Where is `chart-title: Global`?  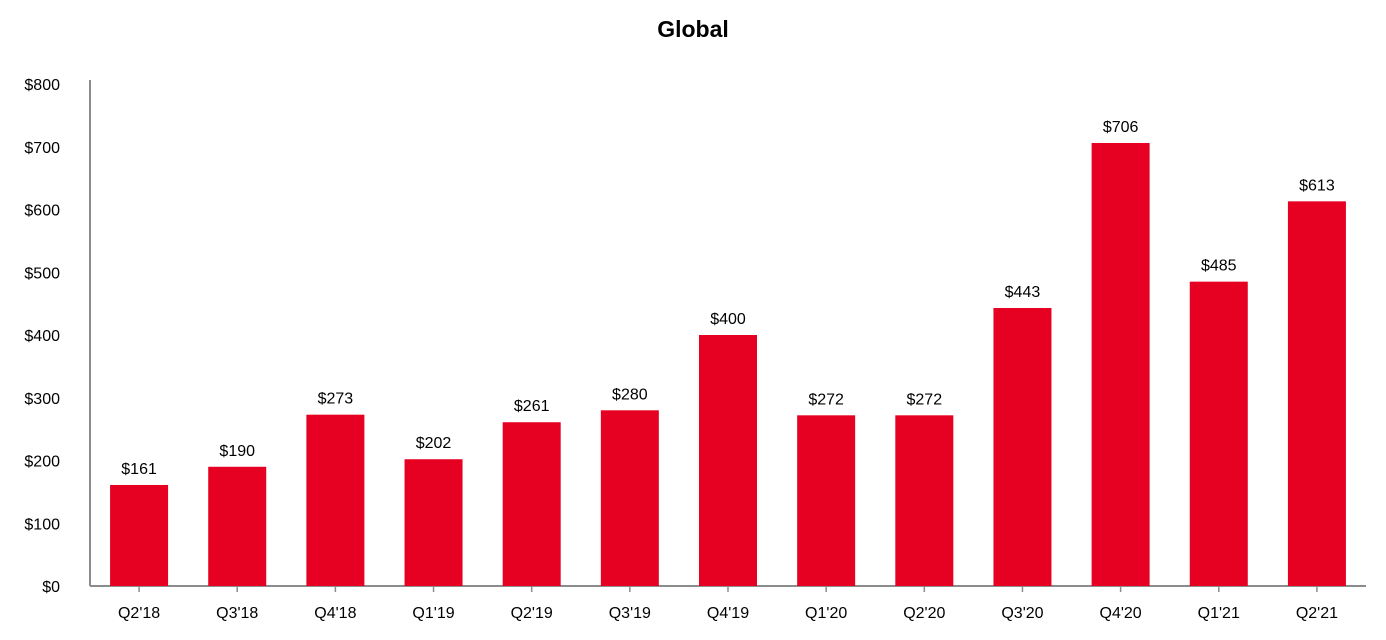
chart-title: Global is located at coordinates (693, 29).